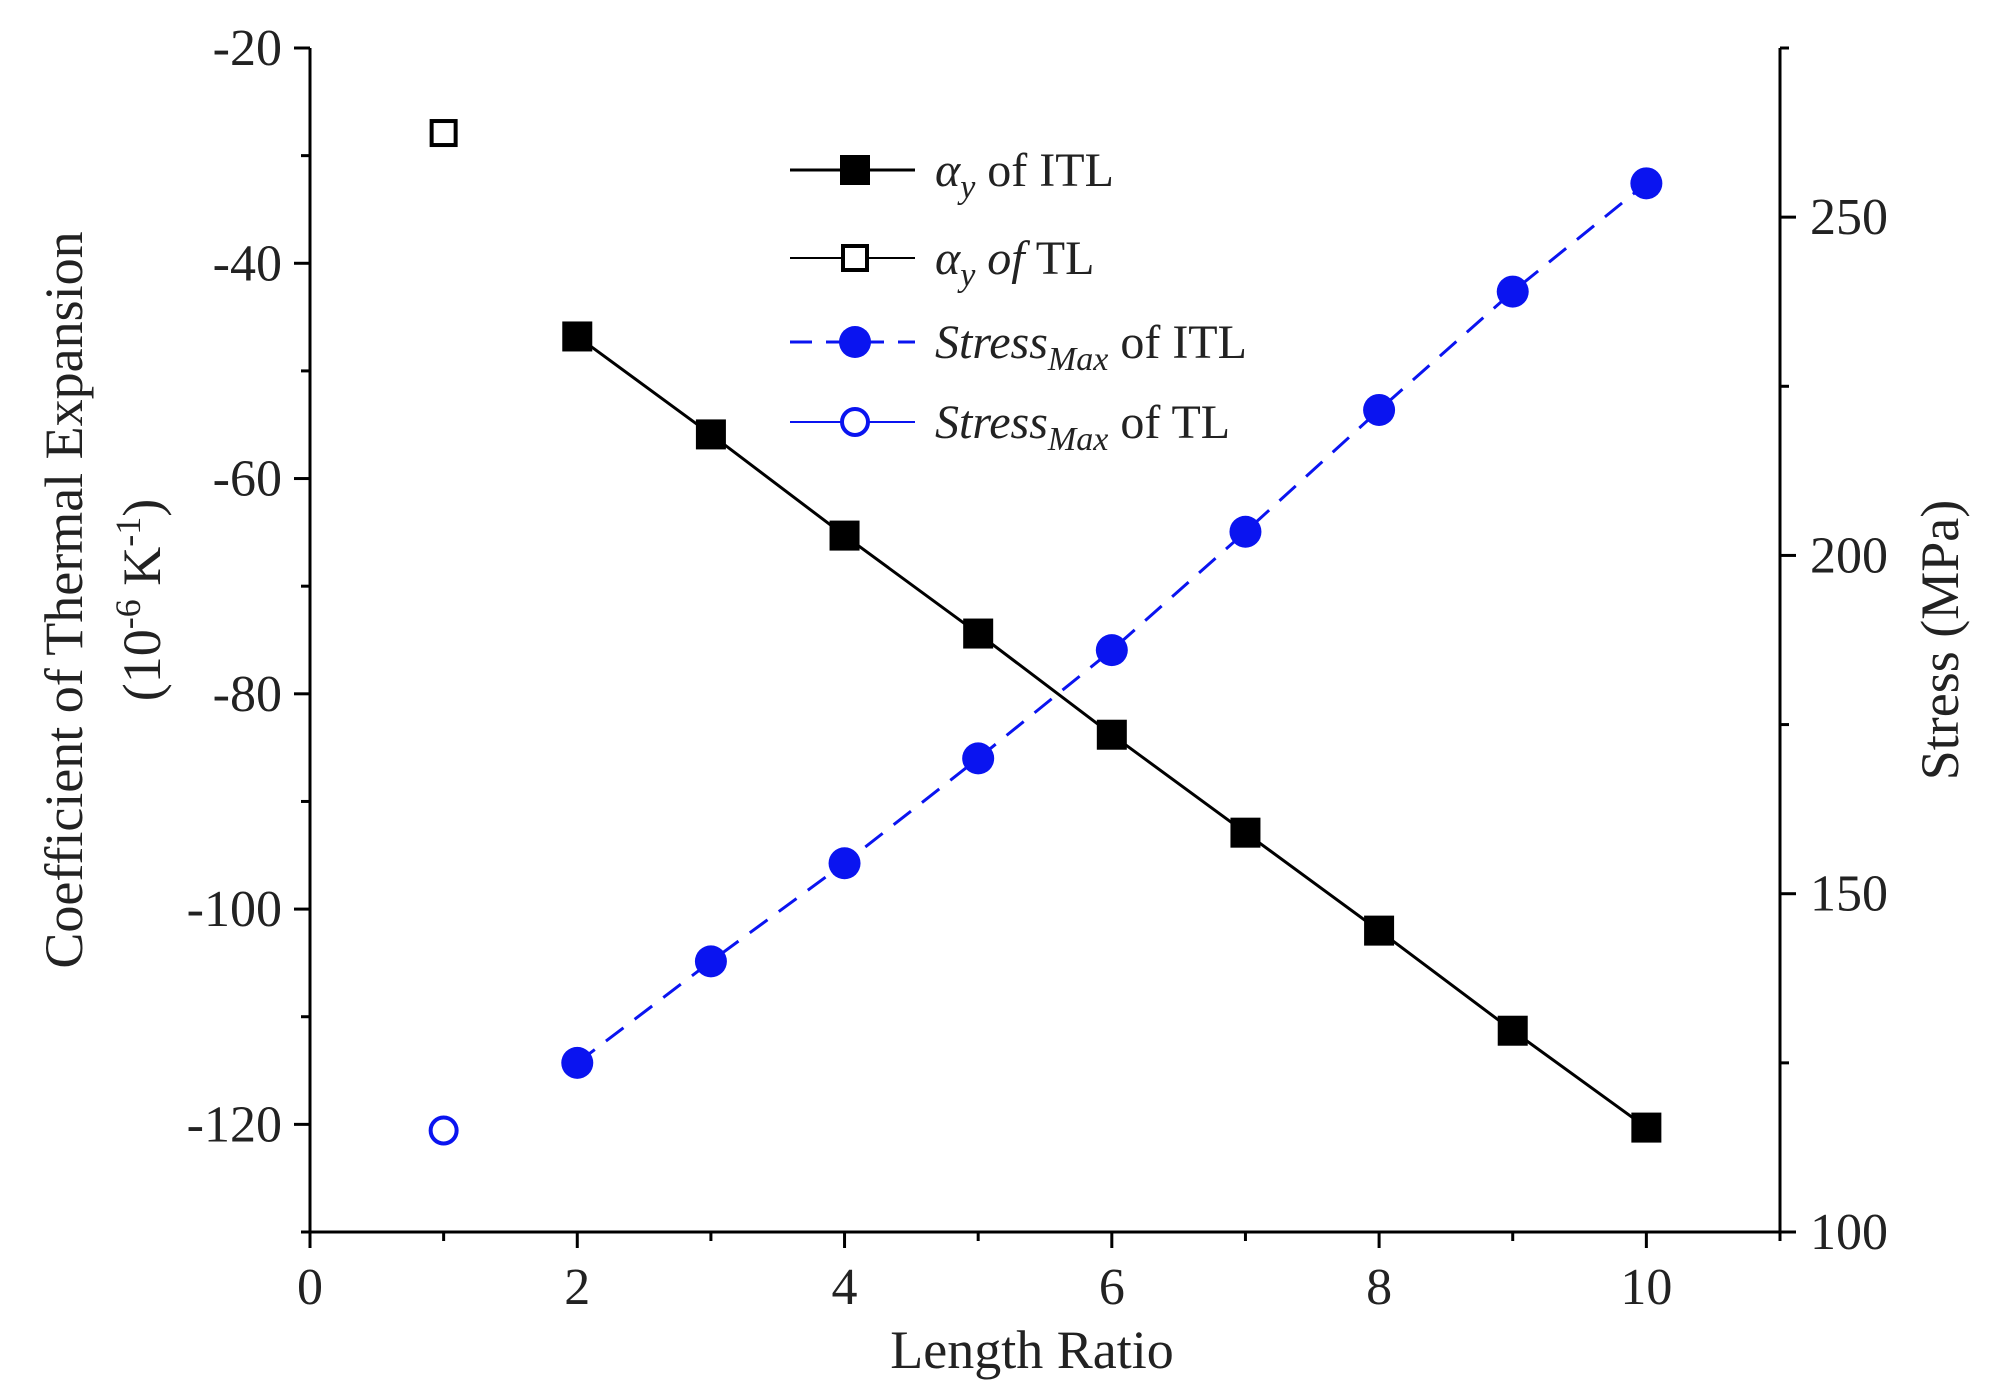 This screenshot has width=2004, height=1400. What do you see at coordinates (1849, 1232) in the screenshot?
I see `y-right-tick-label: 100` at bounding box center [1849, 1232].